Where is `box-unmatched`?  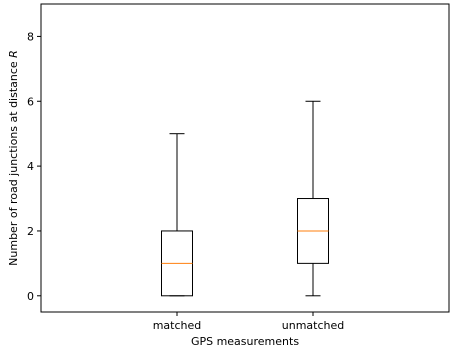
box-unmatched is located at coordinates (313, 198).